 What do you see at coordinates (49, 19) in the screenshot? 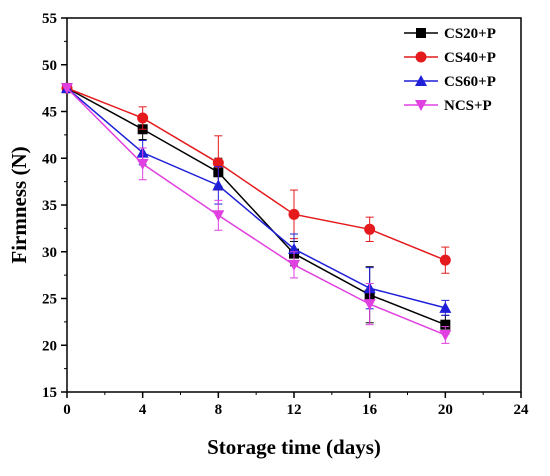
I see `y-tick-label: 55` at bounding box center [49, 19].